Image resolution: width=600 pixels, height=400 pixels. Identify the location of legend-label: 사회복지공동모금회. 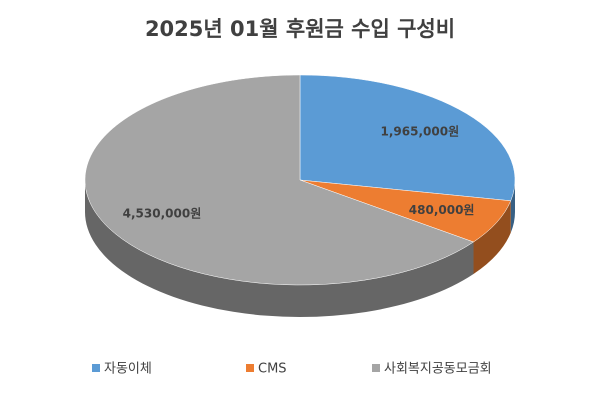
(438, 369).